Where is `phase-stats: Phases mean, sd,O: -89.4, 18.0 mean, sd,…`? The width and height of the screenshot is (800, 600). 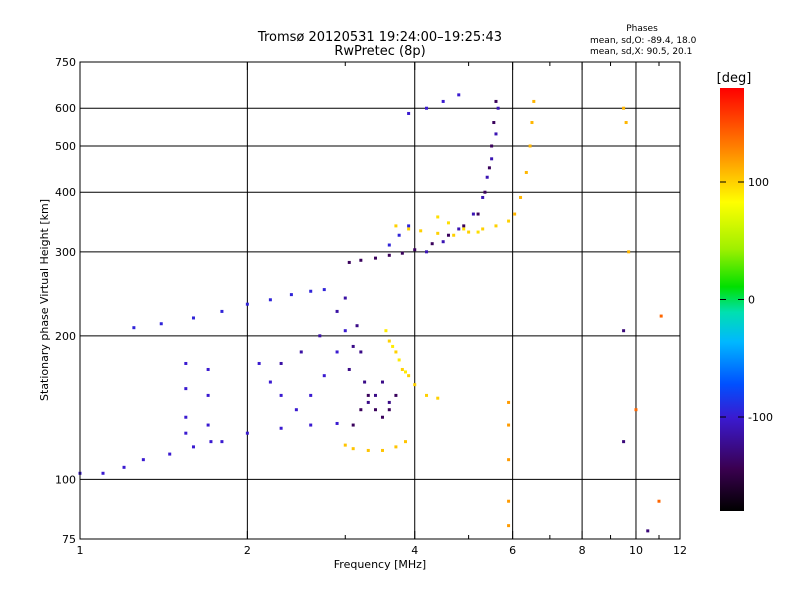
phase-stats: Phases mean, sd,O: -89.4, 18.0 mean, sd,… is located at coordinates (643, 40).